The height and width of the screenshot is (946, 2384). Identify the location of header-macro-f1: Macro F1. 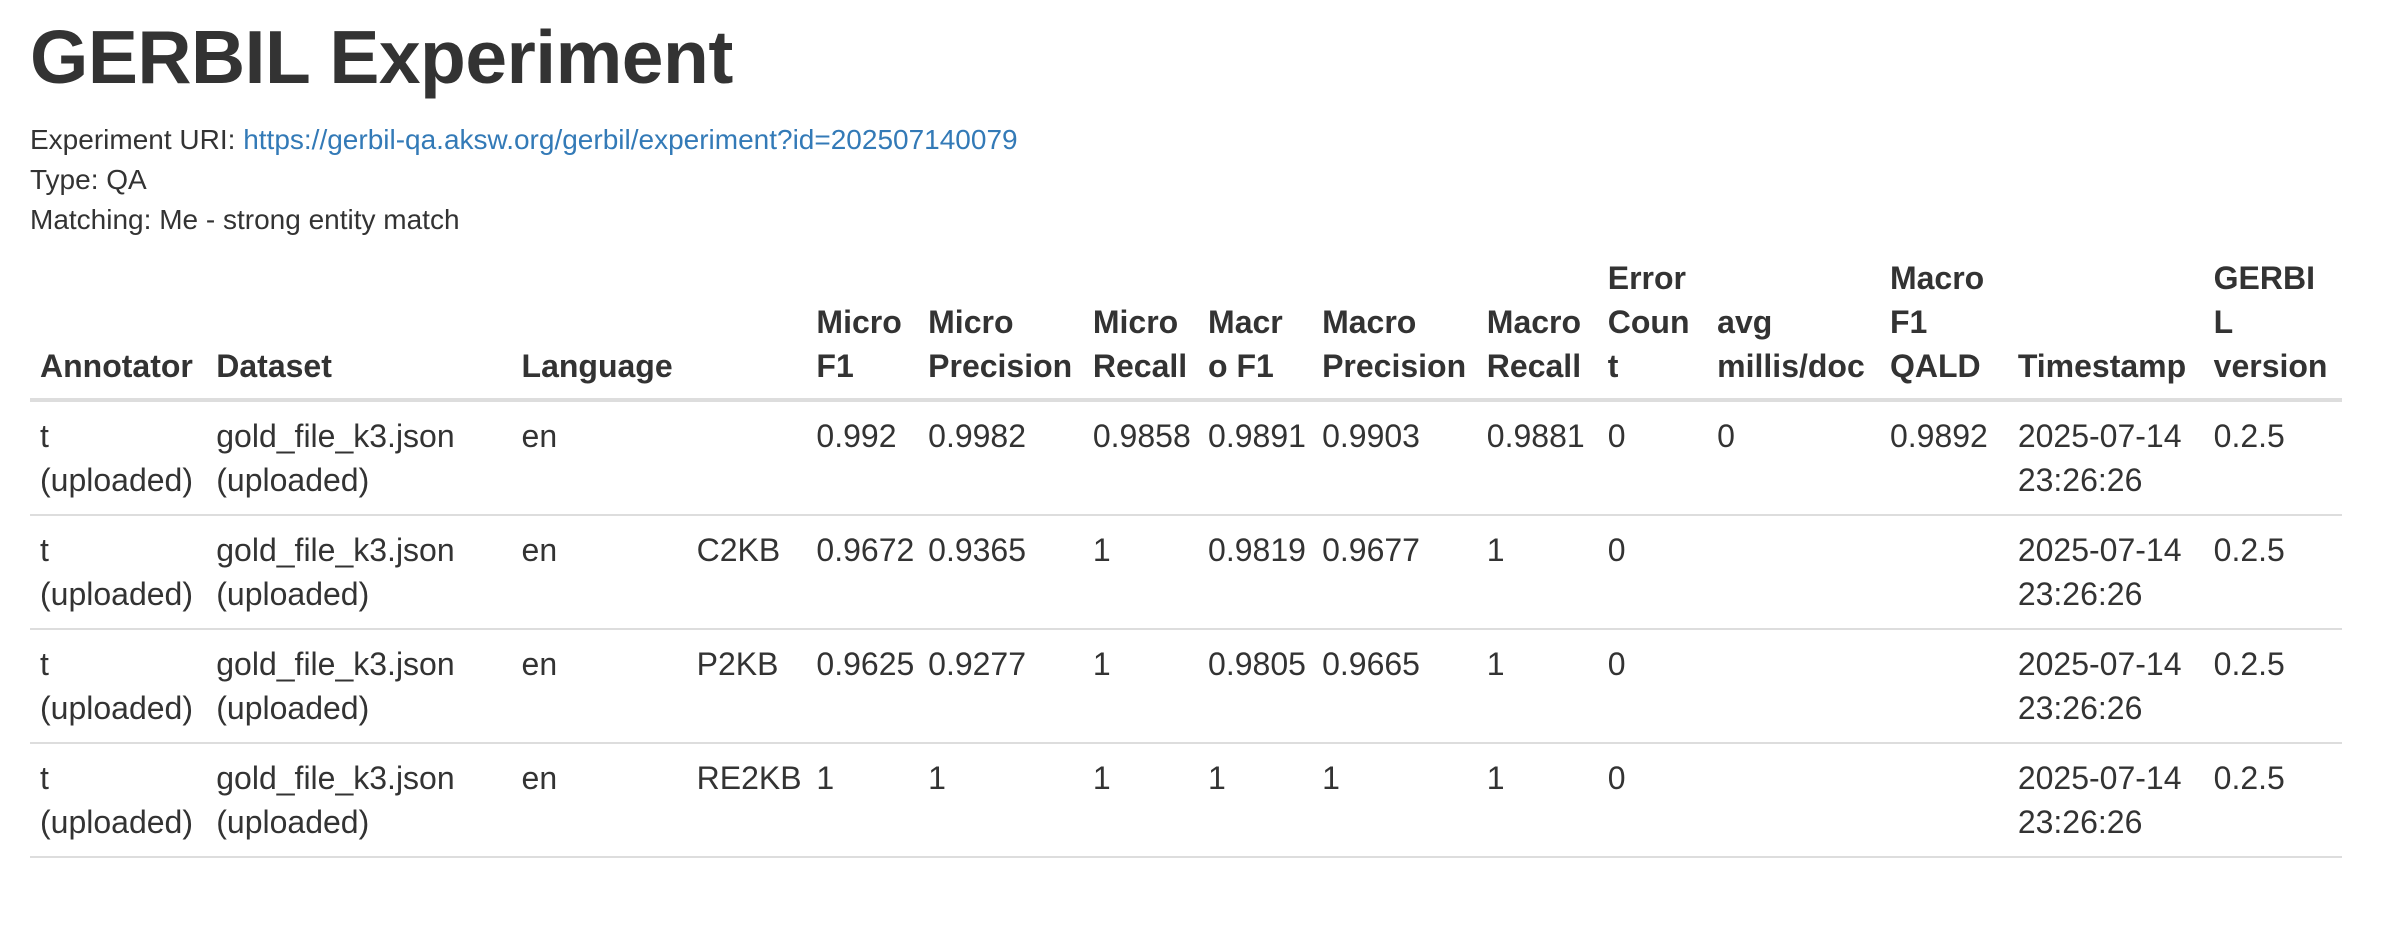
(1255, 329).